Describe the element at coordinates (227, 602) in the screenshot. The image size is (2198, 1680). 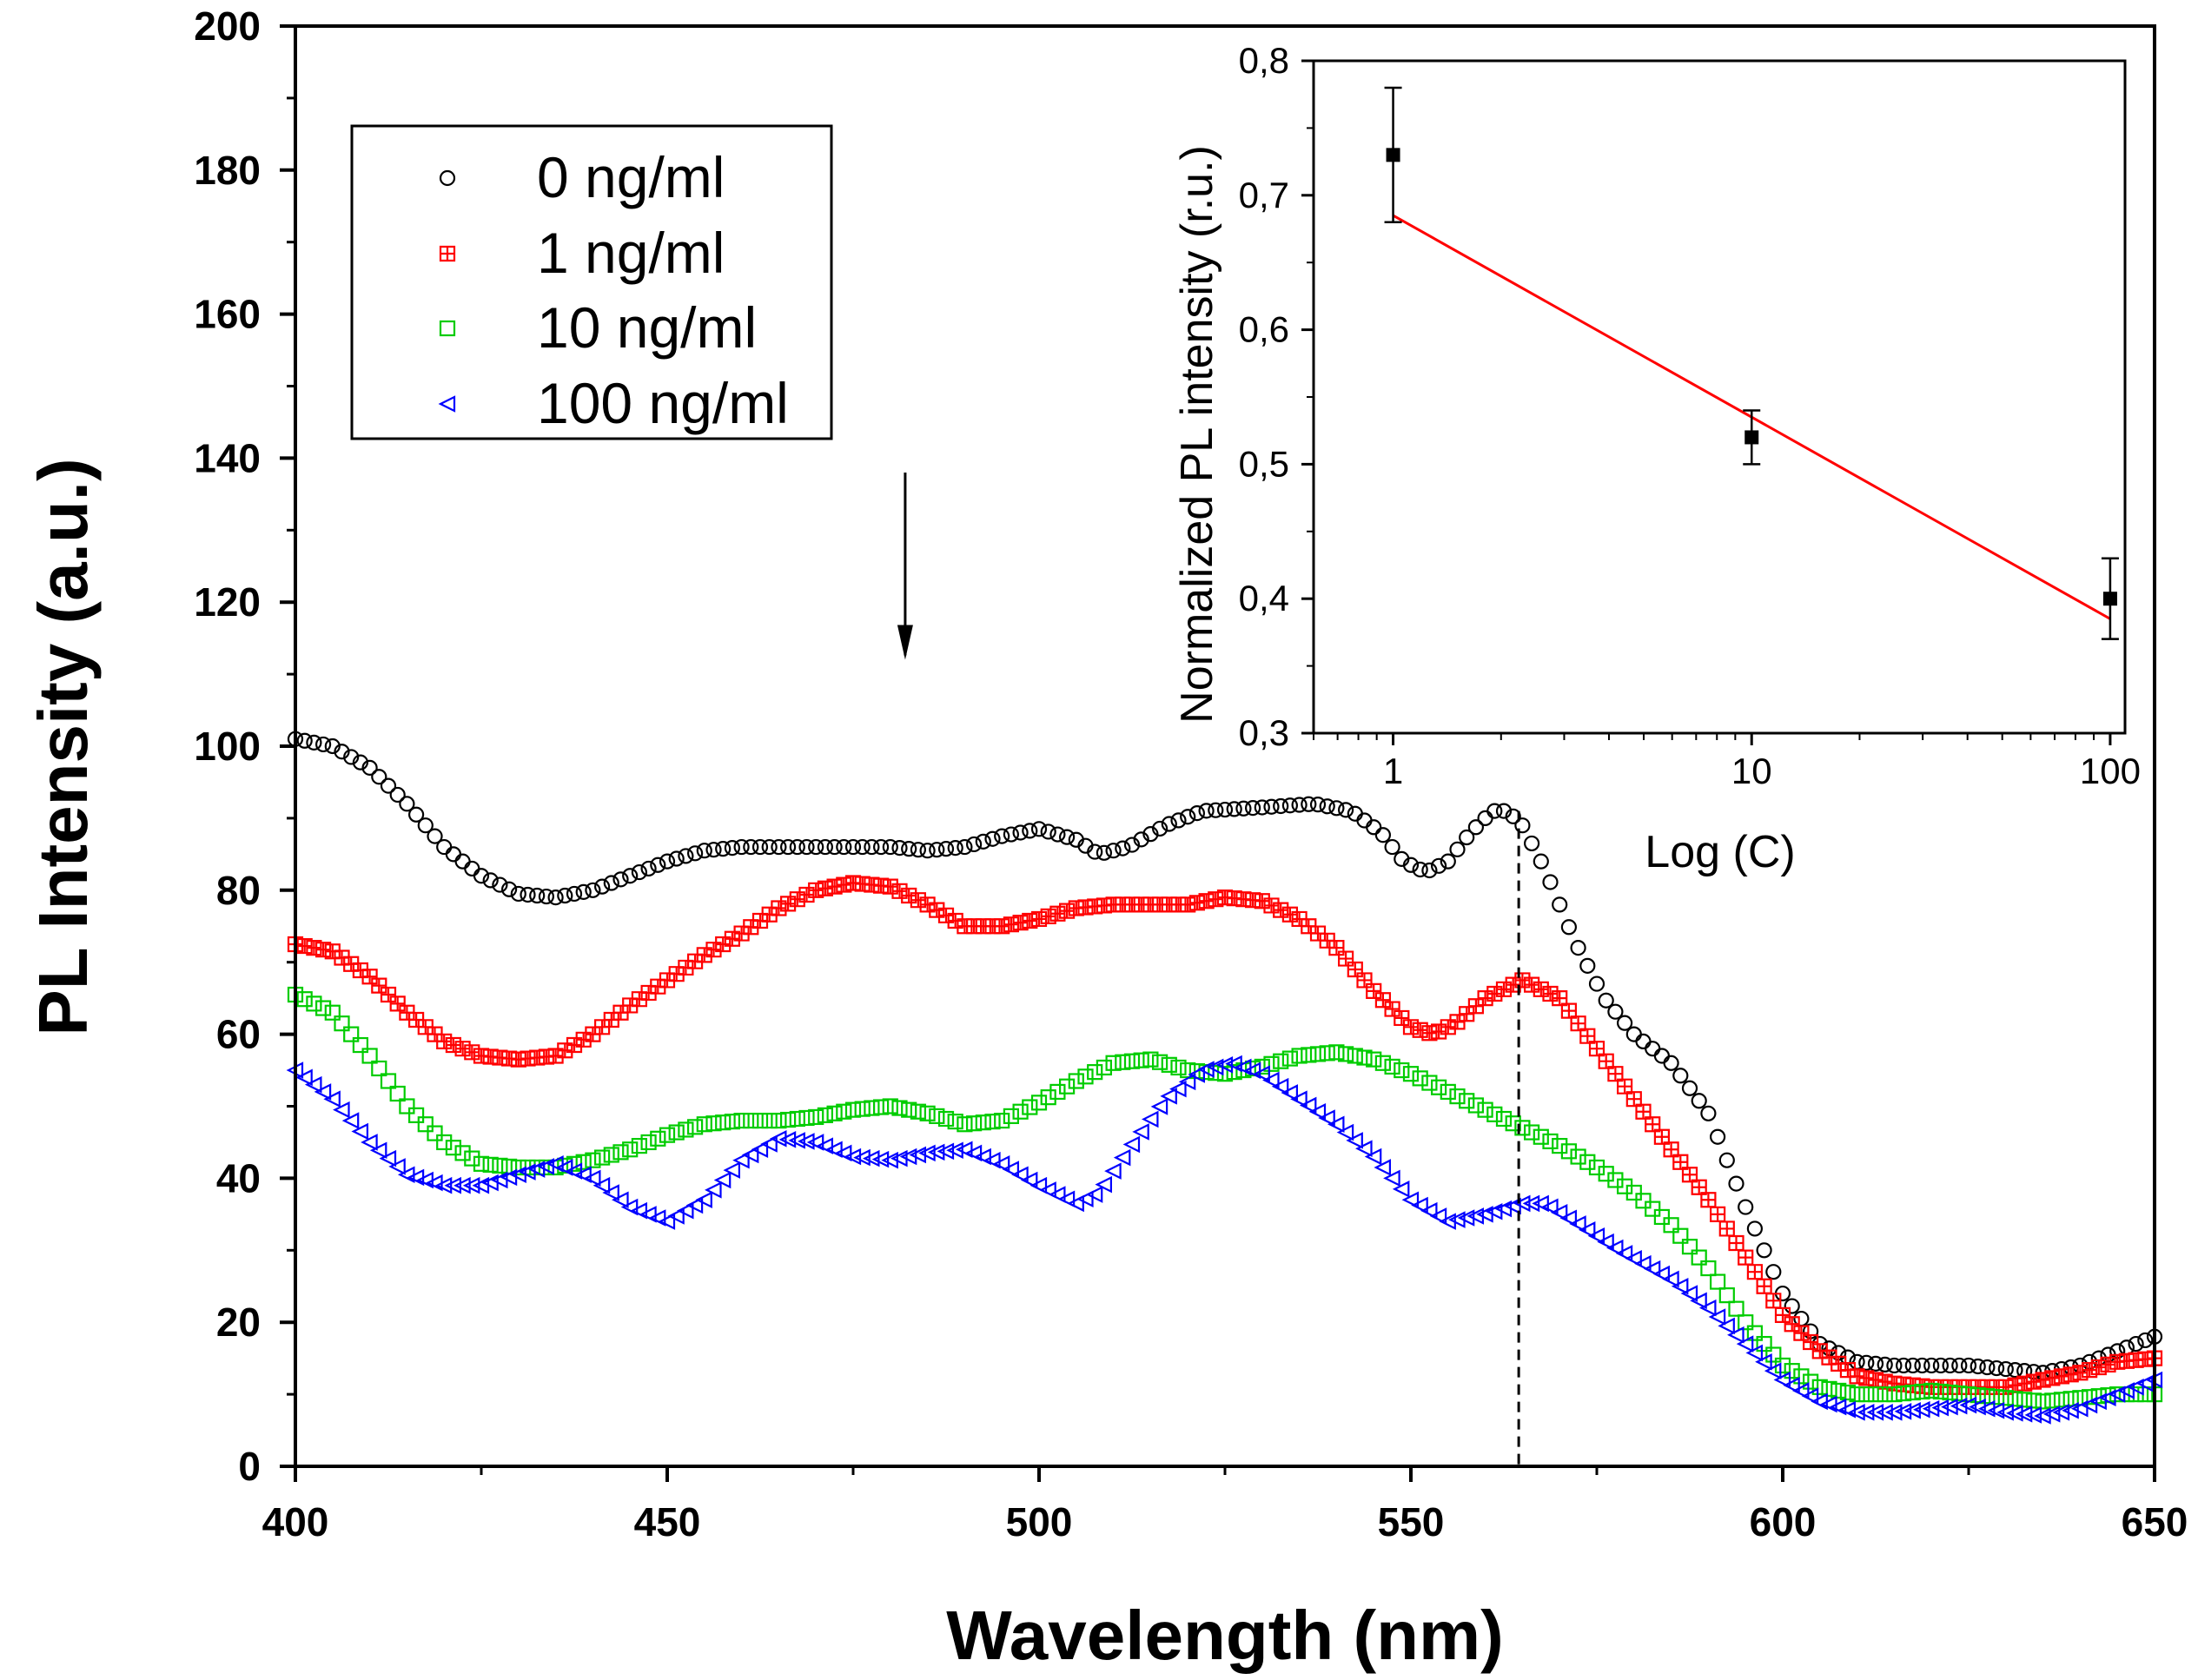
I see `main-y-tick-label: 120` at that location.